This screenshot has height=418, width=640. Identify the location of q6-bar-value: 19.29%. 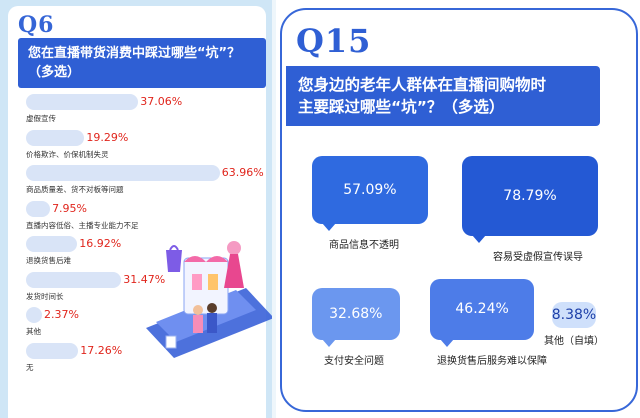
(107, 137).